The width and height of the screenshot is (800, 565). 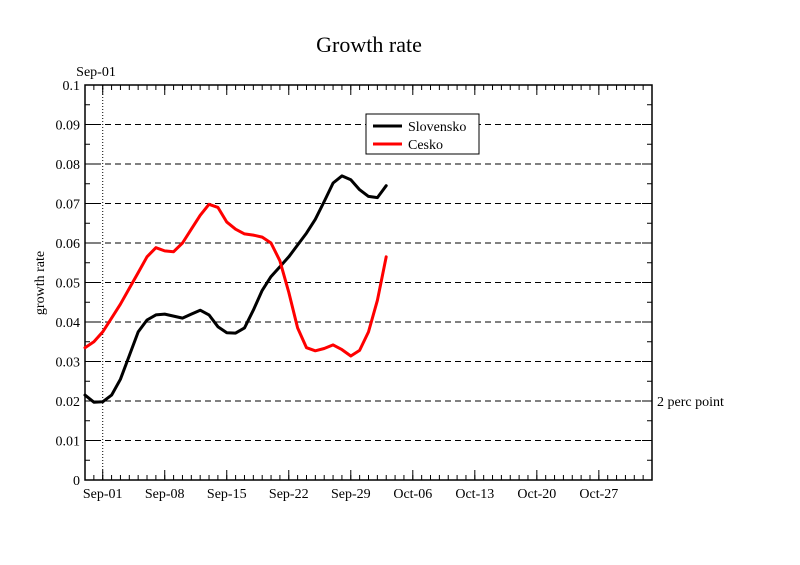 What do you see at coordinates (412, 494) in the screenshot?
I see `x-tick-label: Oct-06` at bounding box center [412, 494].